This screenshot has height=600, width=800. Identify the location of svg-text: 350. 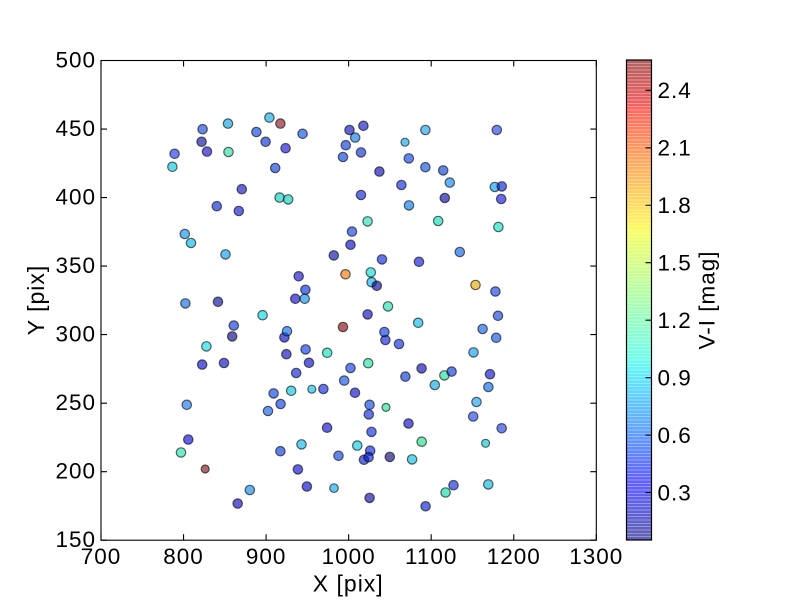
(75, 265).